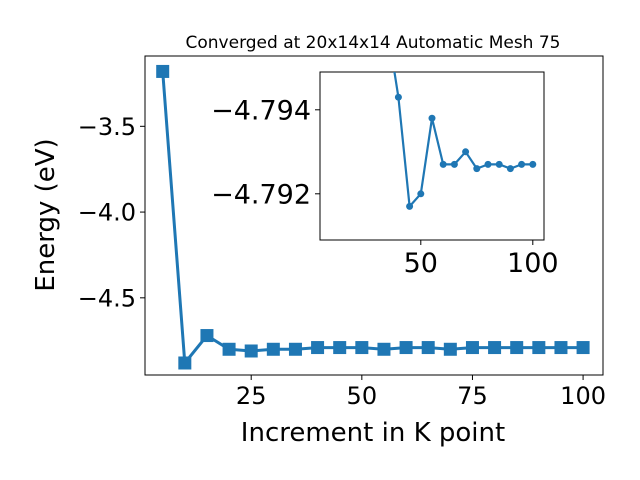 This screenshot has height=480, width=640. I want to click on main-x-tick-label: 25, so click(251, 396).